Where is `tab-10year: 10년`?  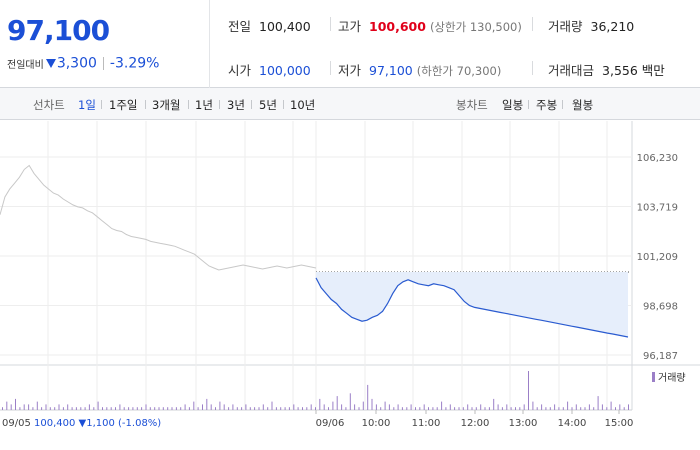 tab-10year: 10년 is located at coordinates (303, 105).